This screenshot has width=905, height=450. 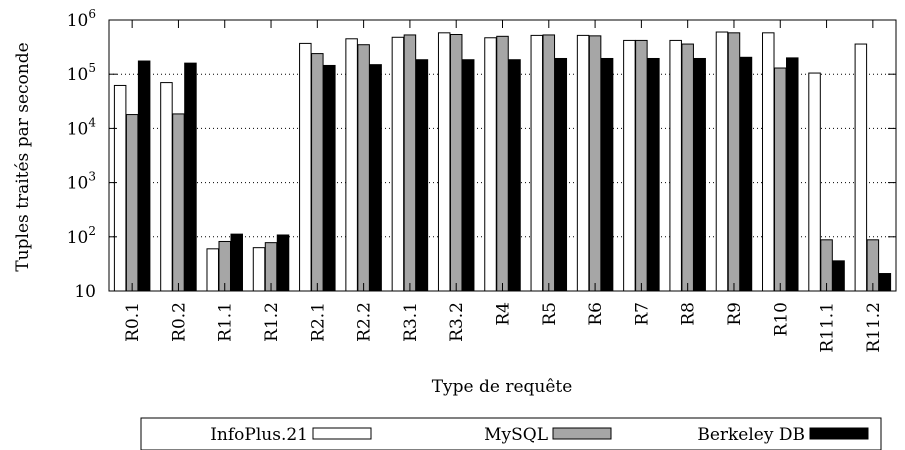 I want to click on y-tick-label: 10, so click(x=85, y=292).